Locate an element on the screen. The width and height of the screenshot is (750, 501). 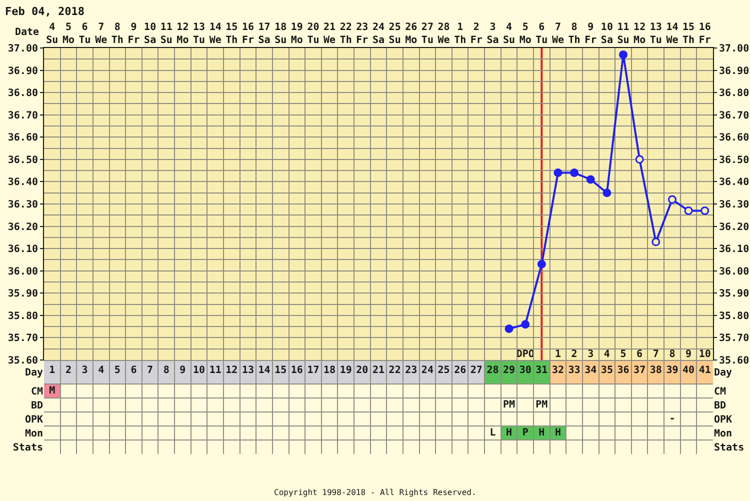
y-tick-label: 35.60 is located at coordinates (23, 361).